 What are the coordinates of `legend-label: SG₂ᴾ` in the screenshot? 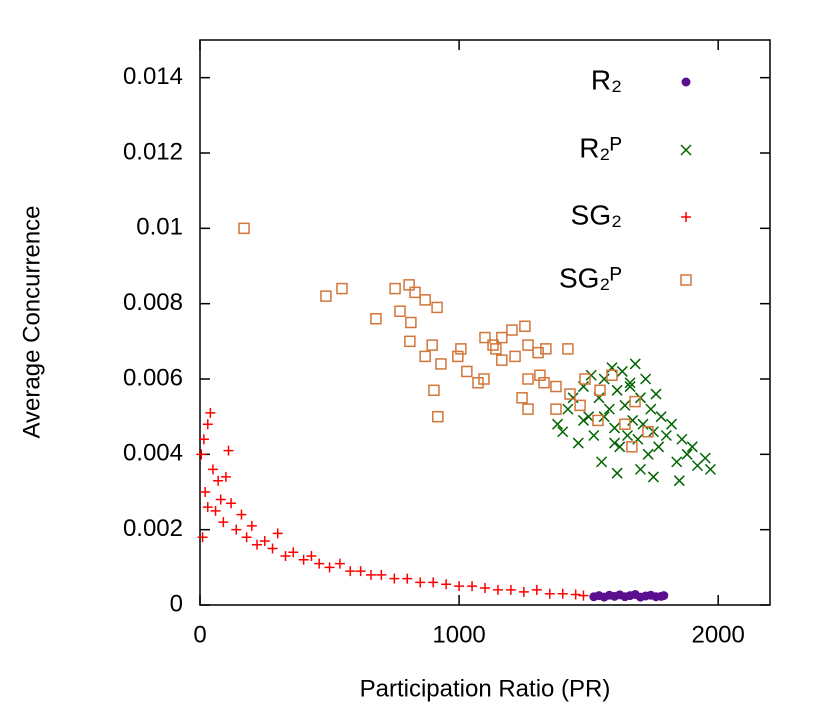 It's located at (590, 277).